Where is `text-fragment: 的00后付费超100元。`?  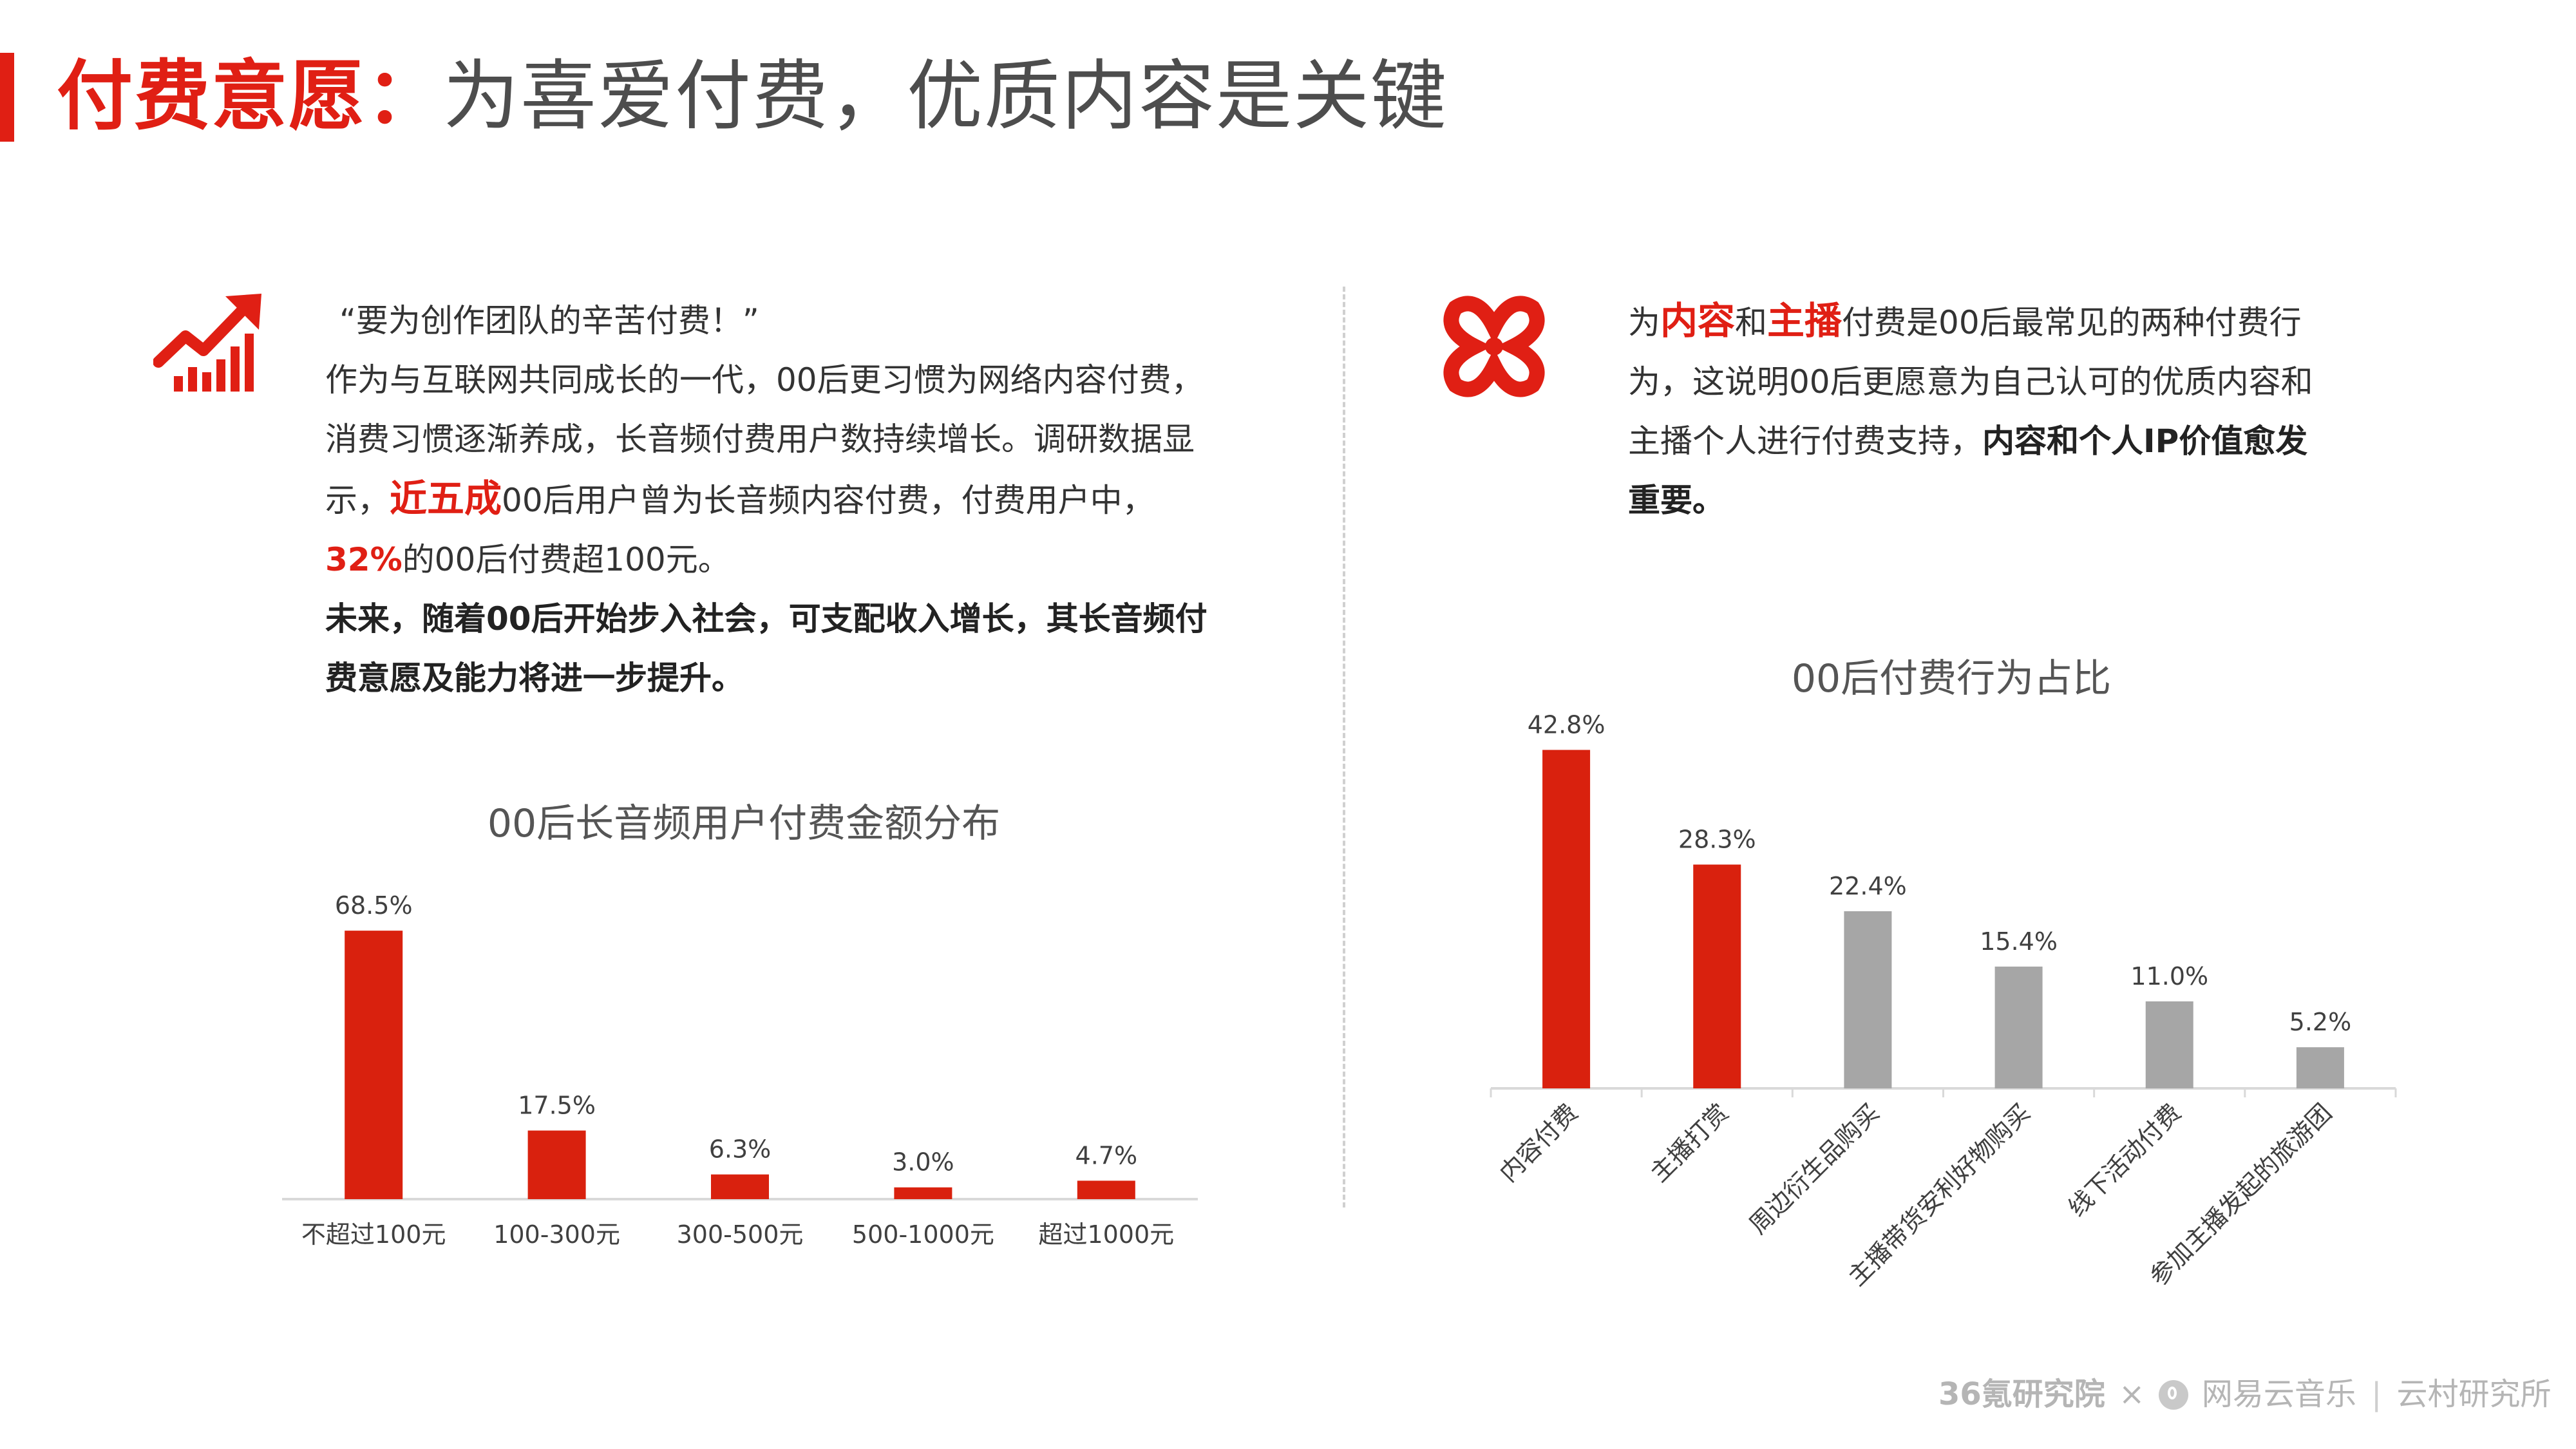
text-fragment: 的00后付费超100元。 is located at coordinates (566, 559).